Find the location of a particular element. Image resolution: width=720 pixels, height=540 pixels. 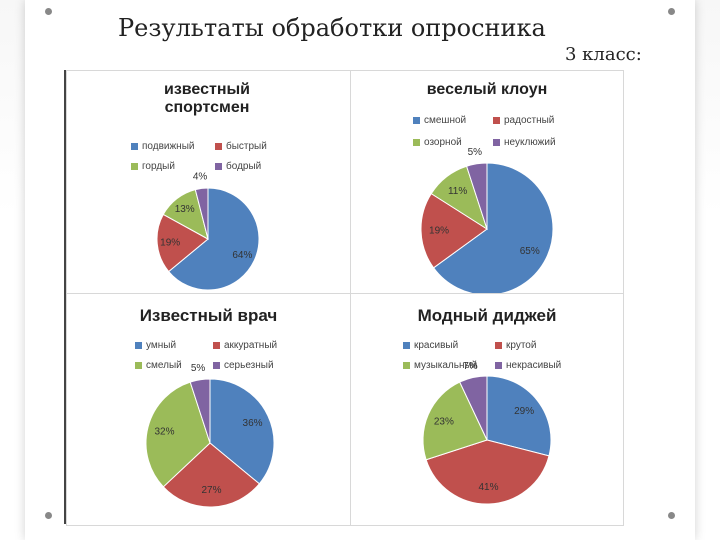

legend-item: аккуратный is located at coordinates (245, 345).